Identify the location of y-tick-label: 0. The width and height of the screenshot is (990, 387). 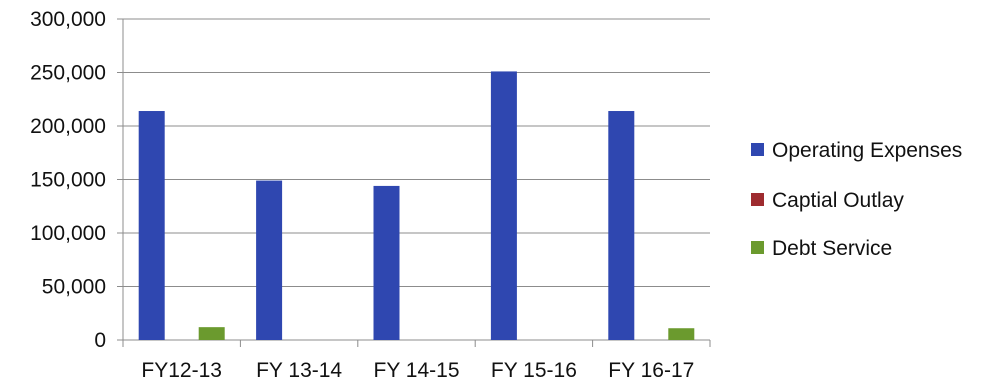
(100, 340).